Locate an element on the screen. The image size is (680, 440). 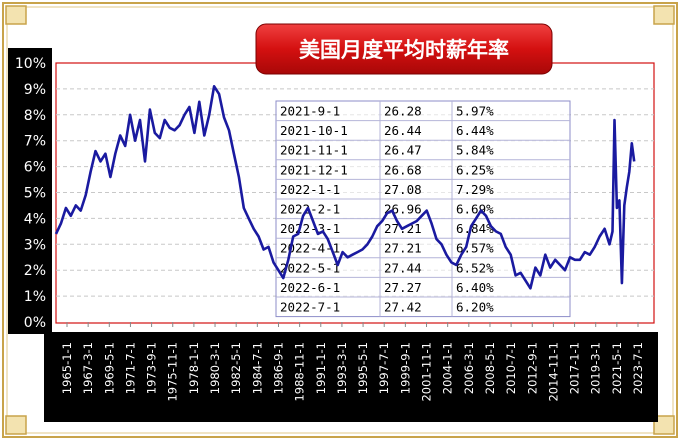
title-banner: 美国月度平均时薪年率 is located at coordinates (404, 49).